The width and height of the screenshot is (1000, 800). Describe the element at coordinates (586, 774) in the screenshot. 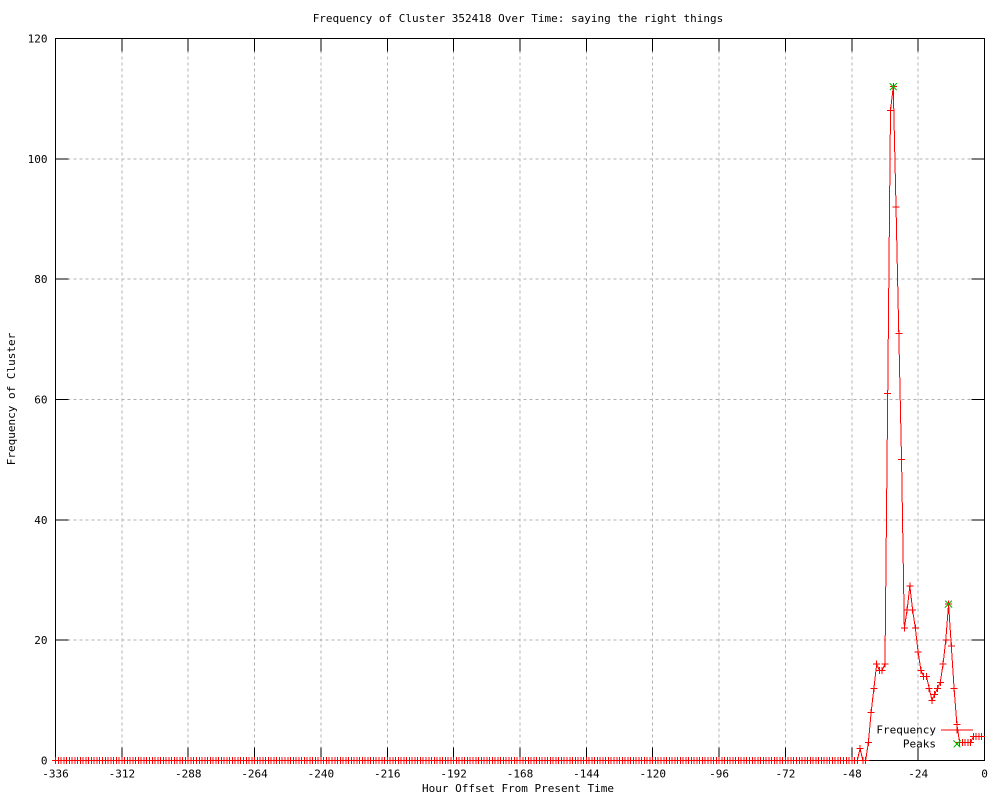

I see `x-tick-label: -144` at that location.